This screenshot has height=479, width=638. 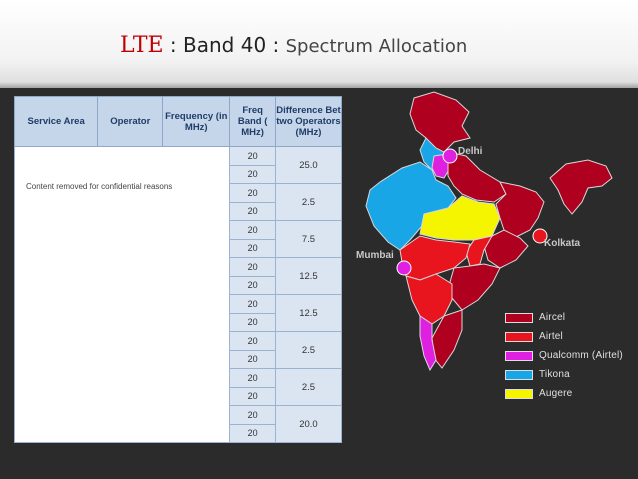 I want to click on header-freq-band: Freq Band ( MHz), so click(x=252, y=121).